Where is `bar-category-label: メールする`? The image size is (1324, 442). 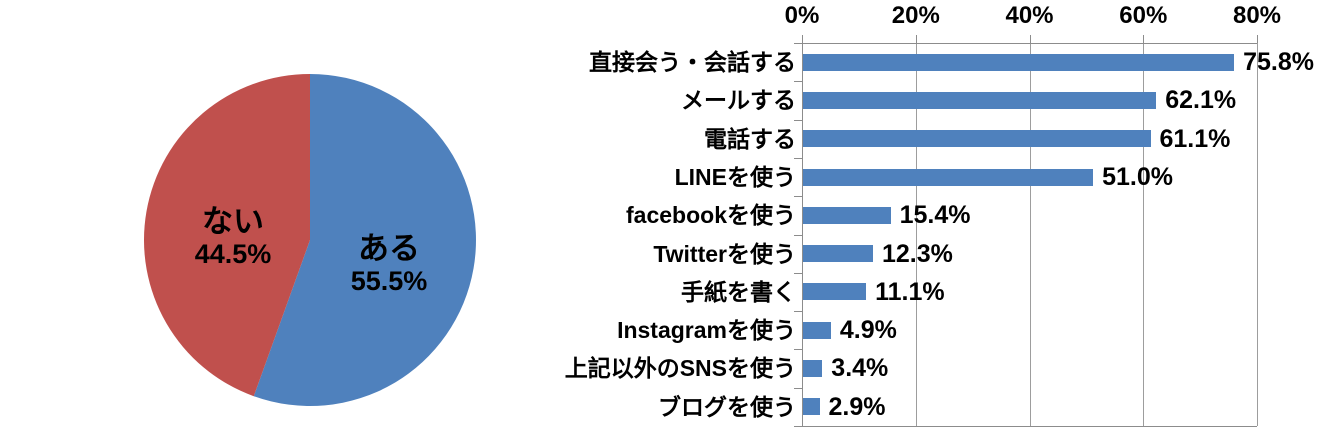 bar-category-label: メールする is located at coordinates (738, 100).